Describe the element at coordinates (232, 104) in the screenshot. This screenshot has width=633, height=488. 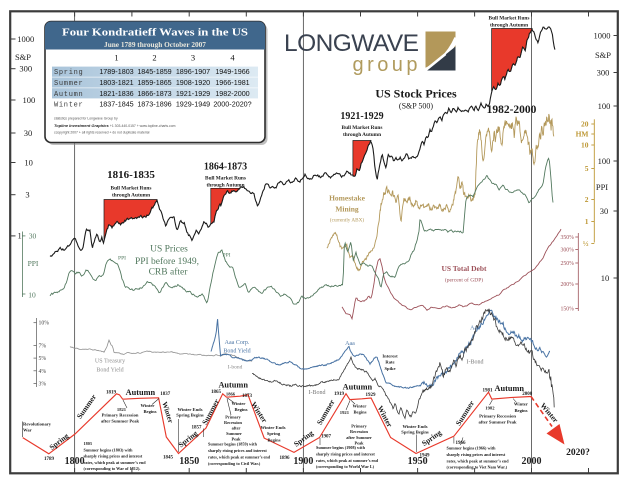
I see `svg-text: 2000-2020?` at that location.